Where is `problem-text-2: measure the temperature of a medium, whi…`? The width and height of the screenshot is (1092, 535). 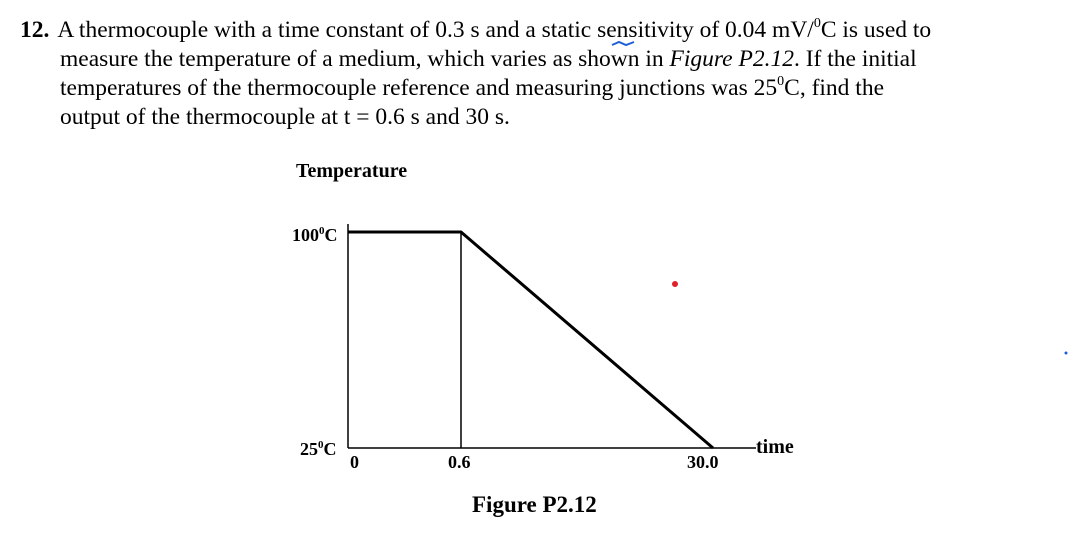
problem-text-2: measure the temperature of a medium, whi… is located at coordinates (362, 59).